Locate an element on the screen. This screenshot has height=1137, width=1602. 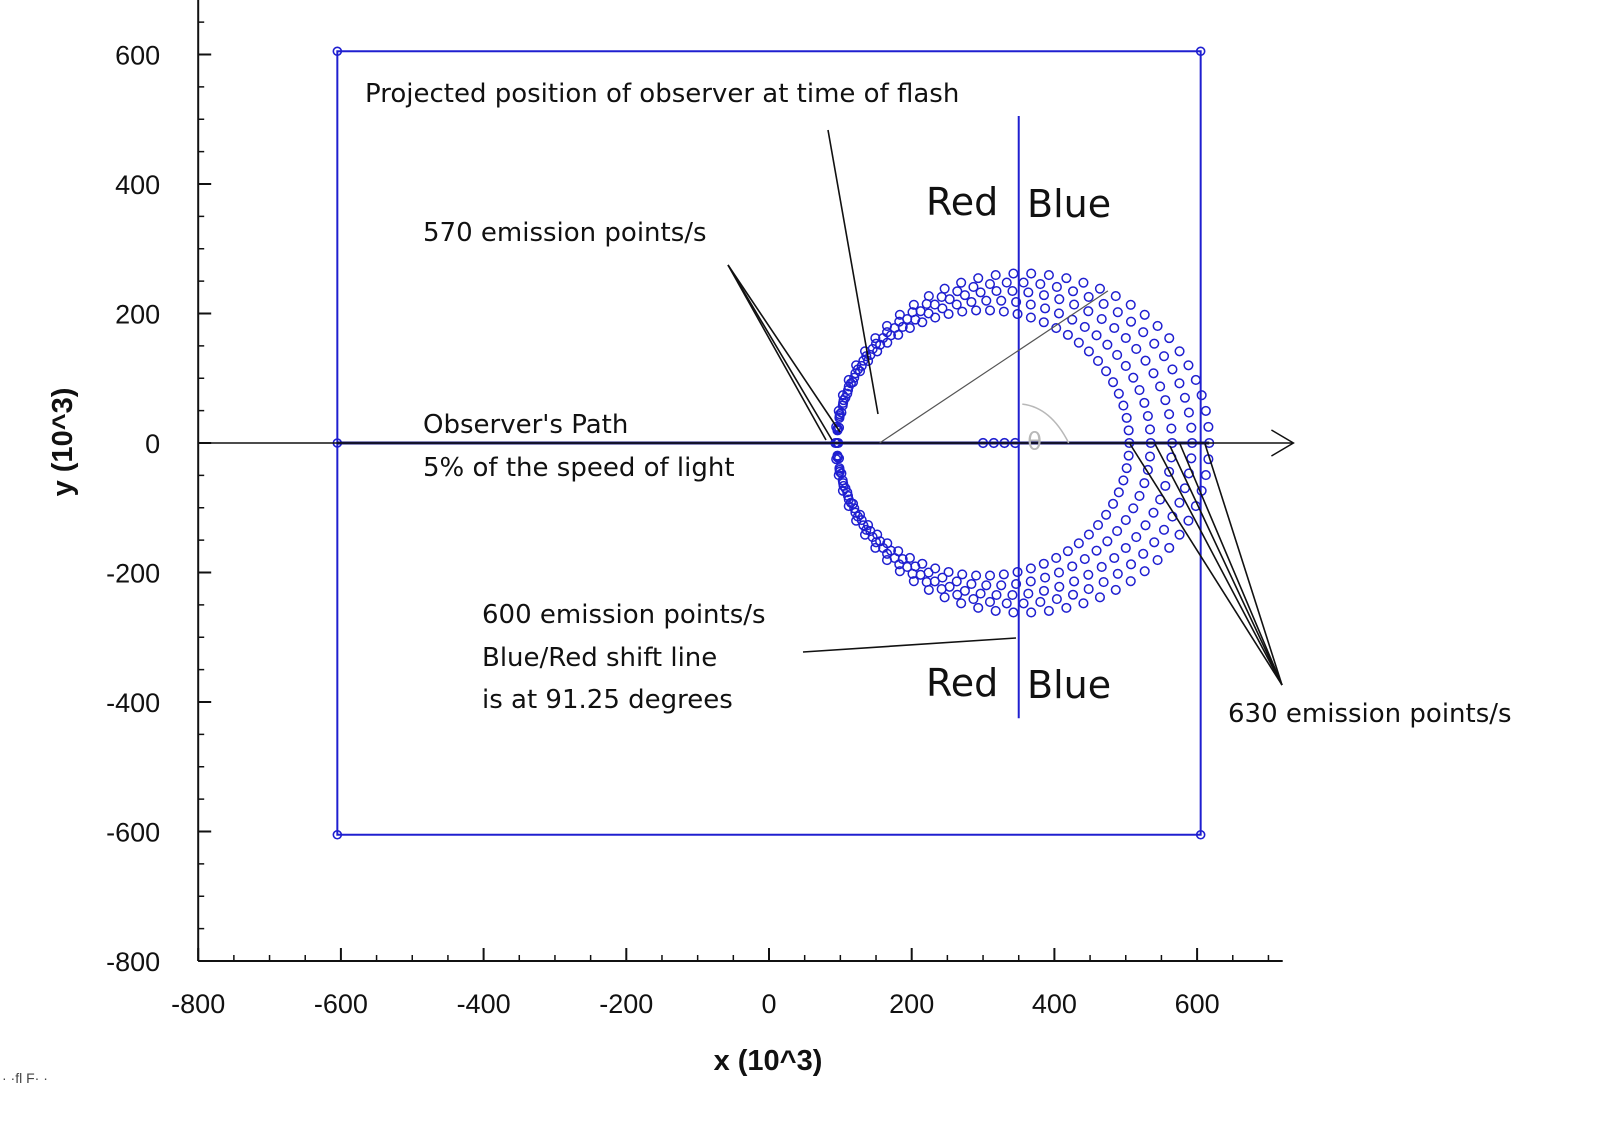
x-tick-label: -200 is located at coordinates (626, 1004).